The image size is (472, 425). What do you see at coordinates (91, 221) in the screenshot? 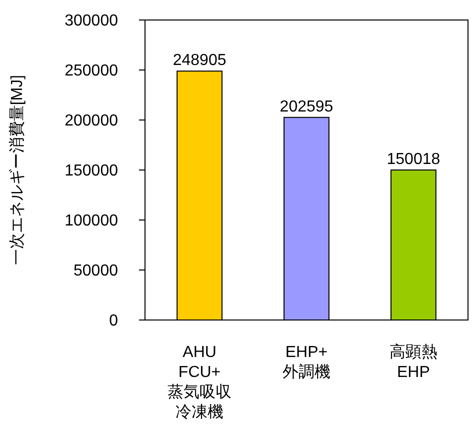
I see `y-tick-label: 100000` at bounding box center [91, 221].